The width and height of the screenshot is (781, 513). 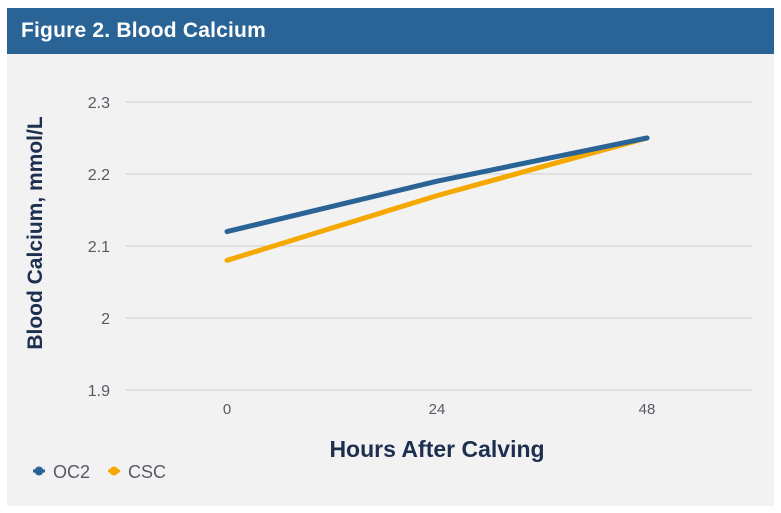 I want to click on x-tick-label: 0, so click(x=227, y=409).